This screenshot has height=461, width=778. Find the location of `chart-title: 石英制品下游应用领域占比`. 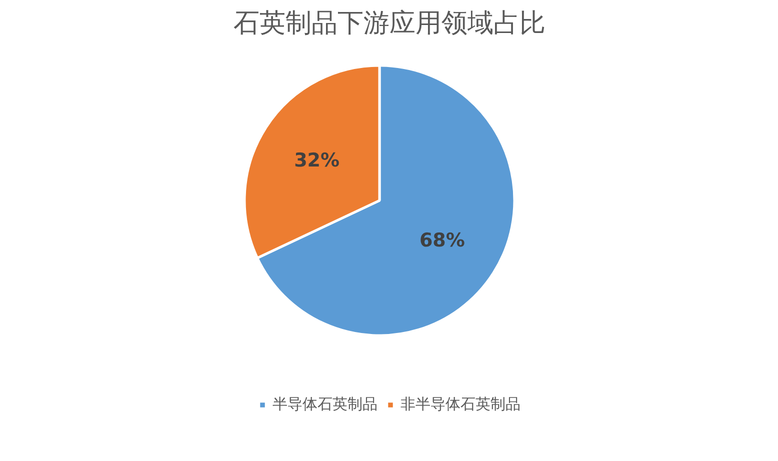

chart-title: 石英制品下游应用领域占比 is located at coordinates (390, 23).